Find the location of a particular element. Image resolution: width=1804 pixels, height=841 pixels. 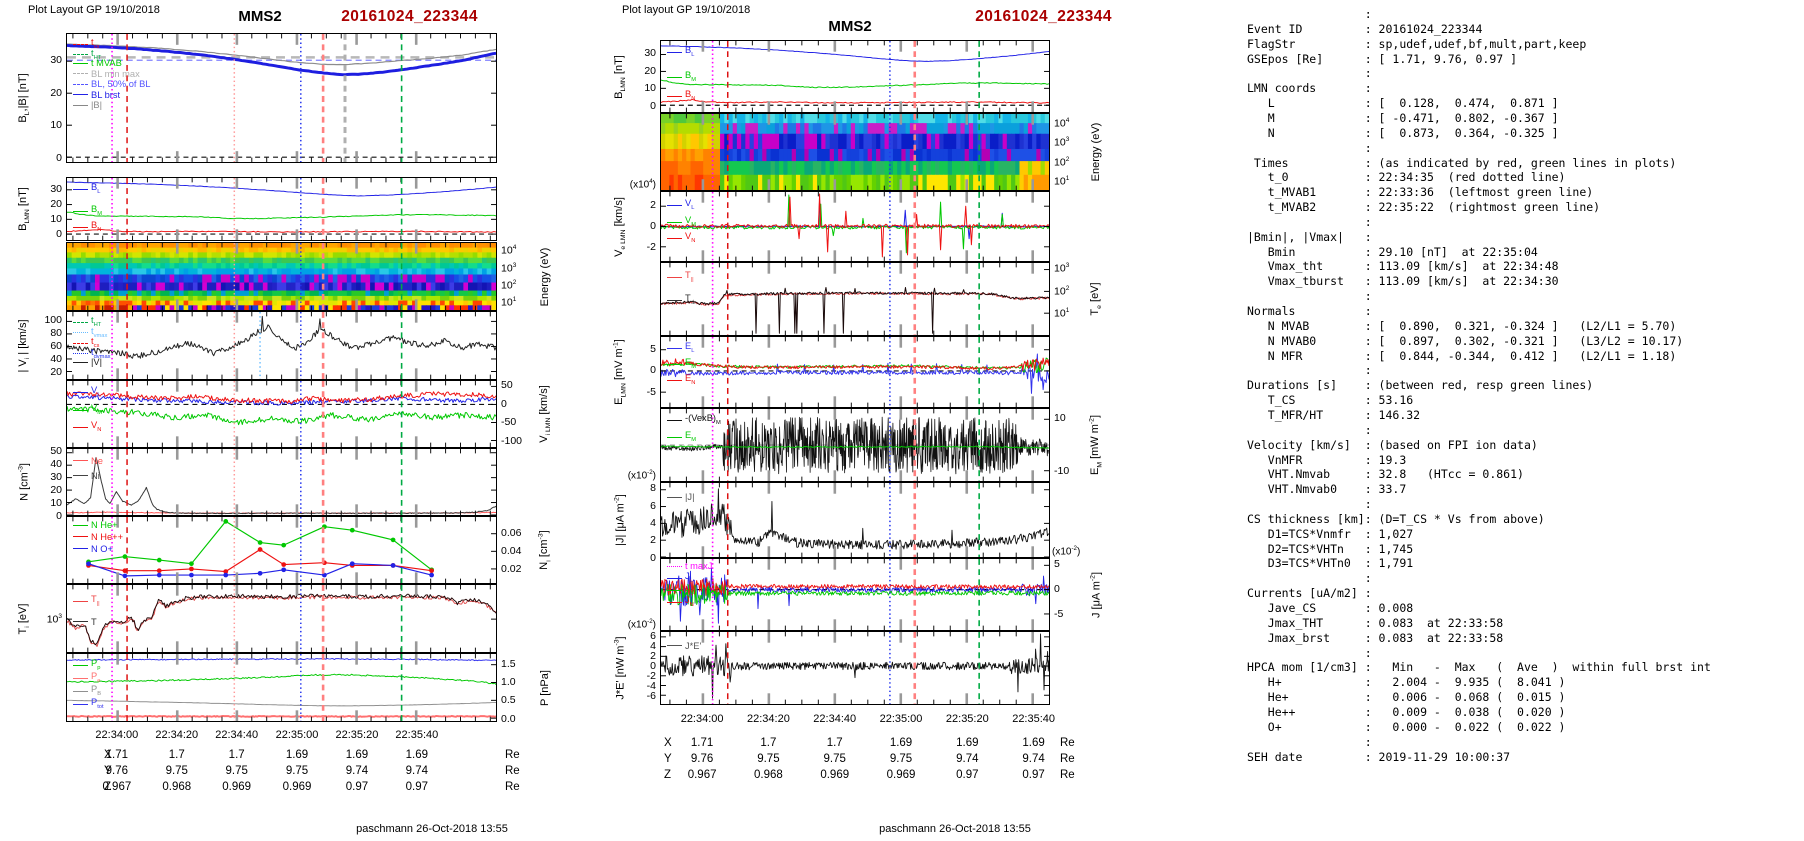

legend-item: tdvmax is located at coordinates (92, 354).